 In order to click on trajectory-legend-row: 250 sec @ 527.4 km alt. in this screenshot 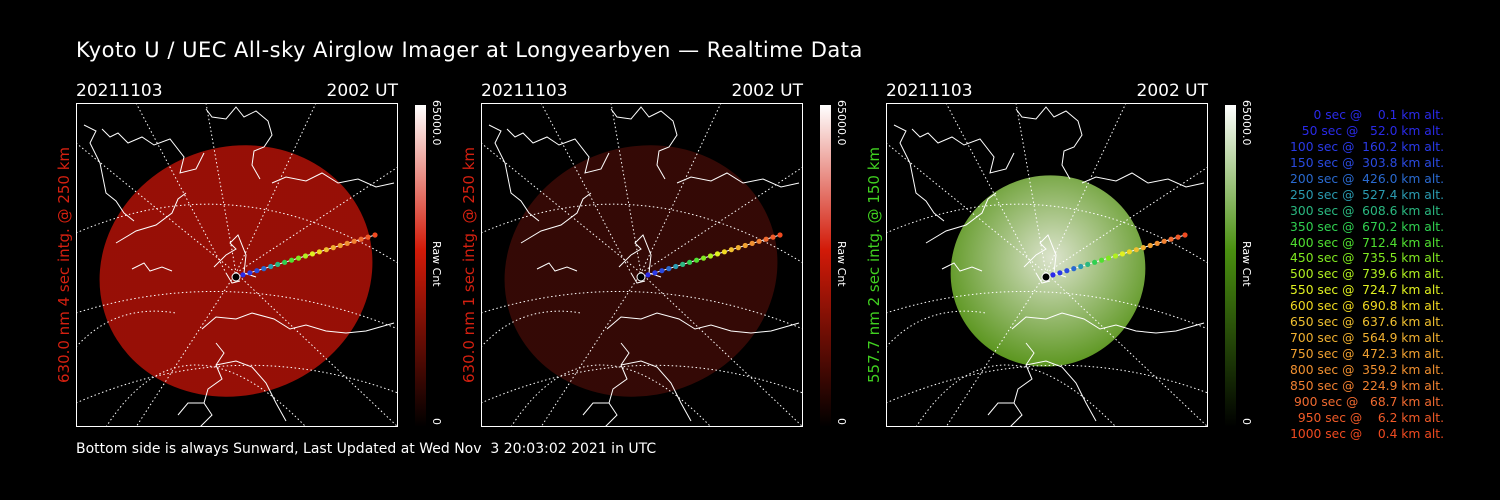, I will do `click(1365, 194)`.